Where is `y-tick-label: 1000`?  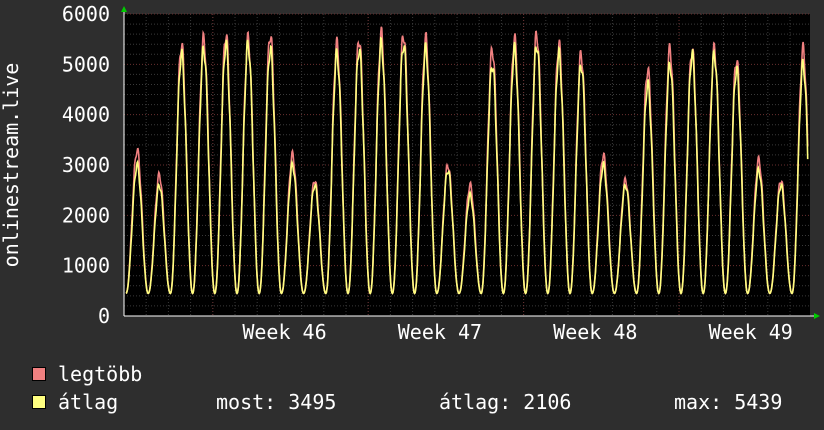
y-tick-label: 1000 is located at coordinates (86, 266).